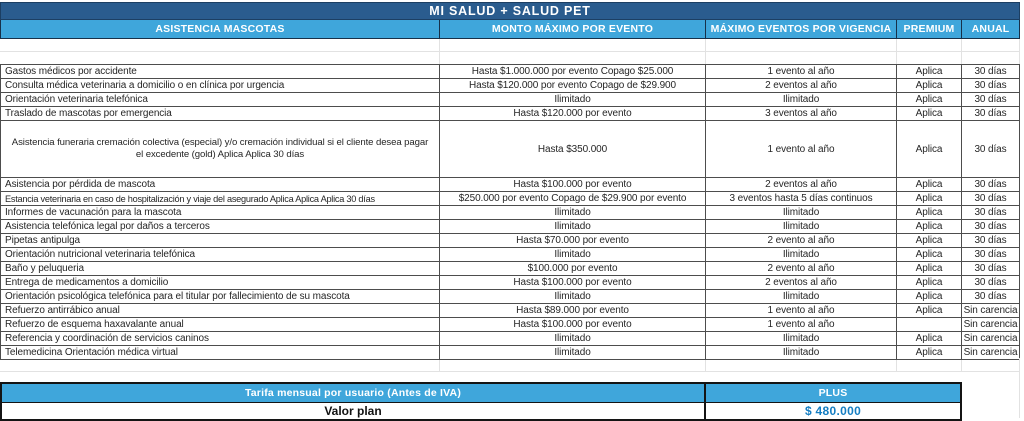 This screenshot has width=1024, height=421. Describe the element at coordinates (833, 411) in the screenshot. I see `valor-plan-value: $ 480.000` at that location.